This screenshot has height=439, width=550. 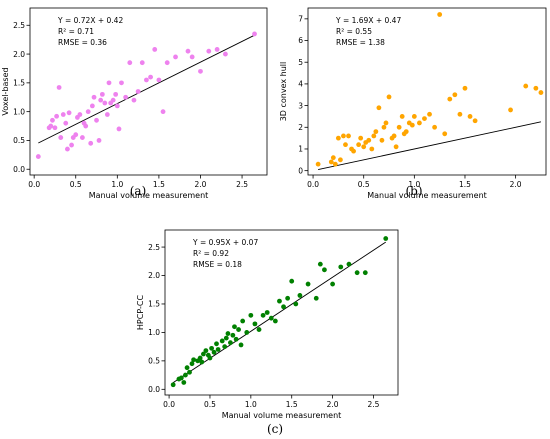 What do you see at coordinates (413, 191) in the screenshot?
I see `panel-caption: (b)` at bounding box center [413, 191].